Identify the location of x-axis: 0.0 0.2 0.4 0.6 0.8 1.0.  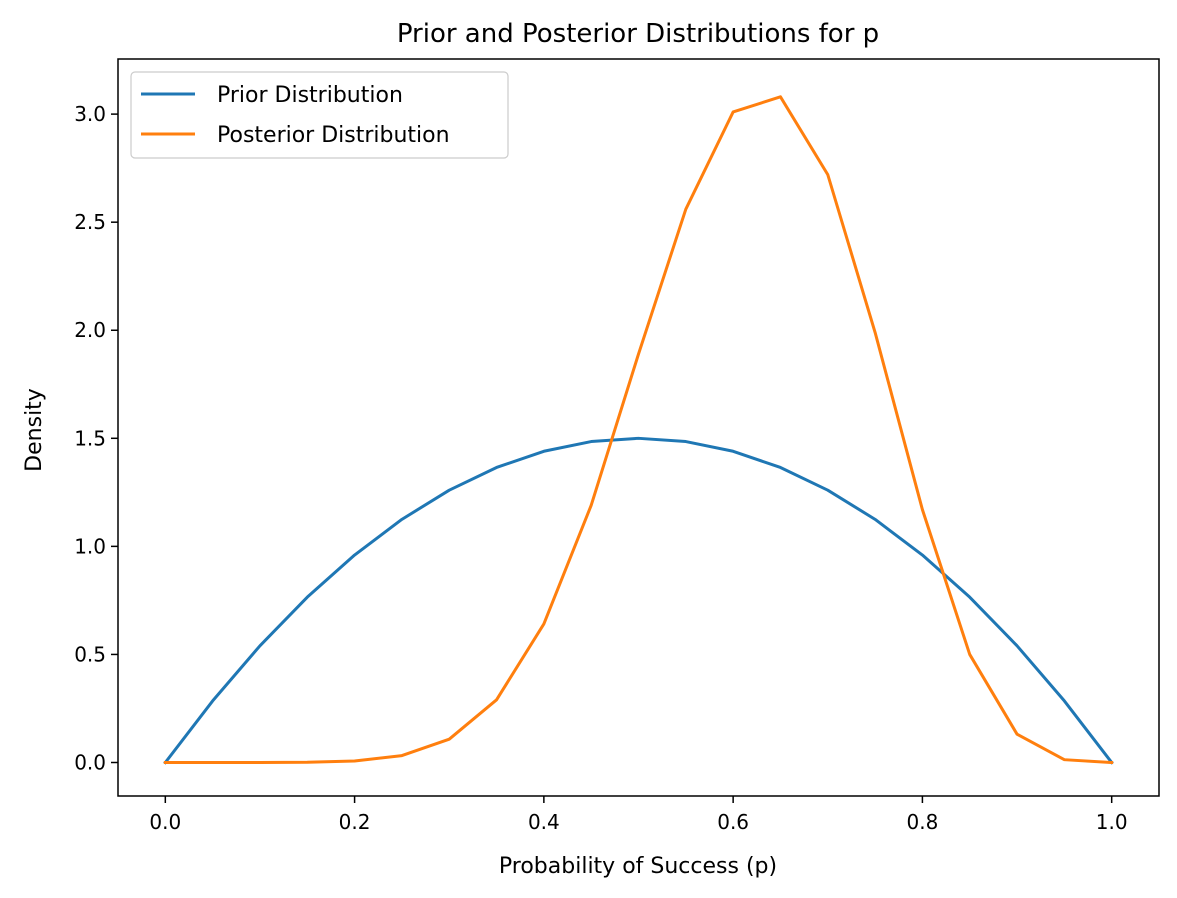
(638, 815).